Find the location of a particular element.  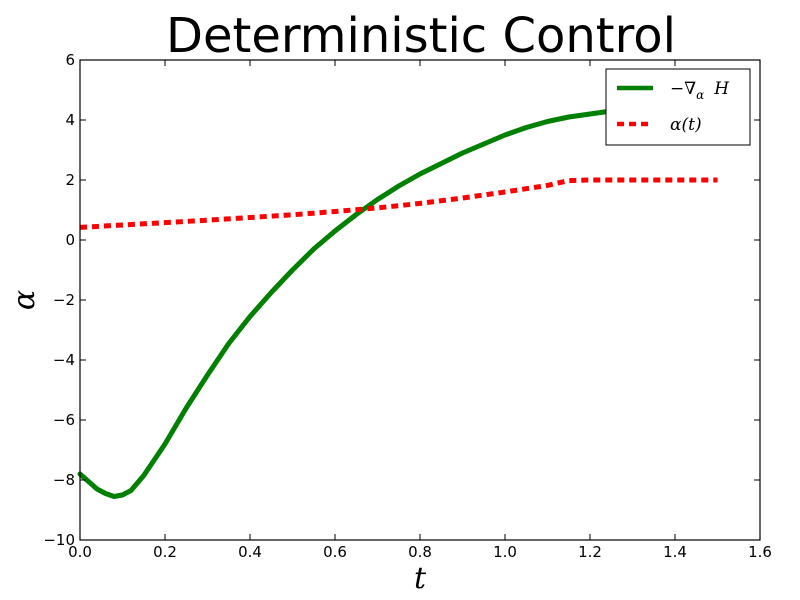

y-tick-label: −10 is located at coordinates (59, 540).